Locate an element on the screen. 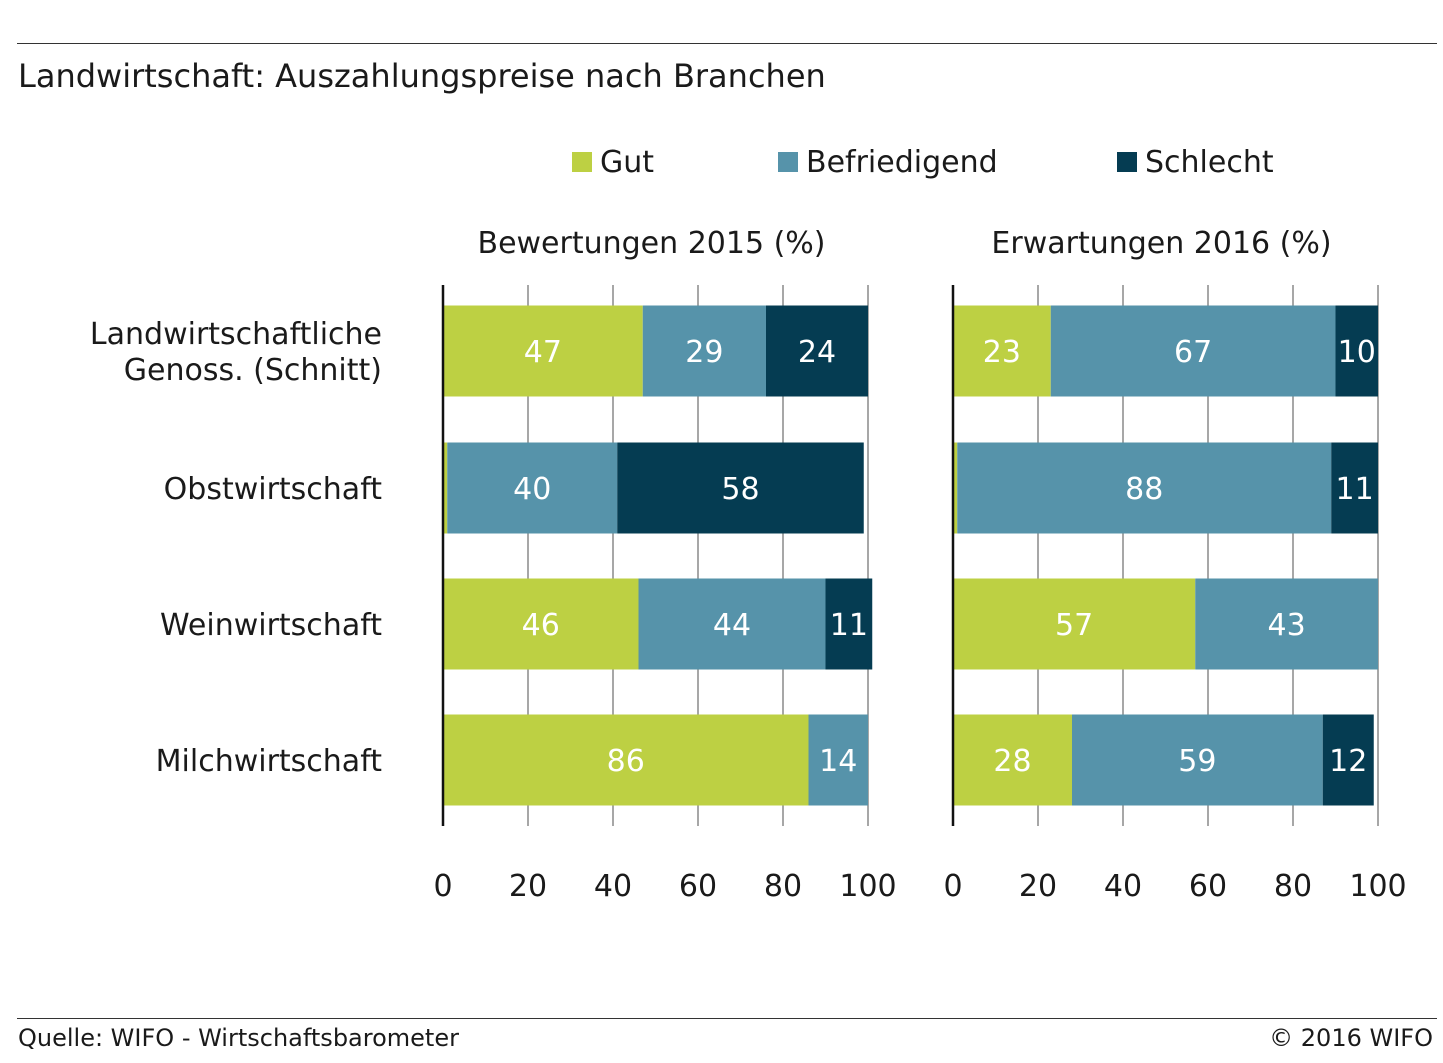  bar-p2-c1-befriedigend is located at coordinates (1193, 351).